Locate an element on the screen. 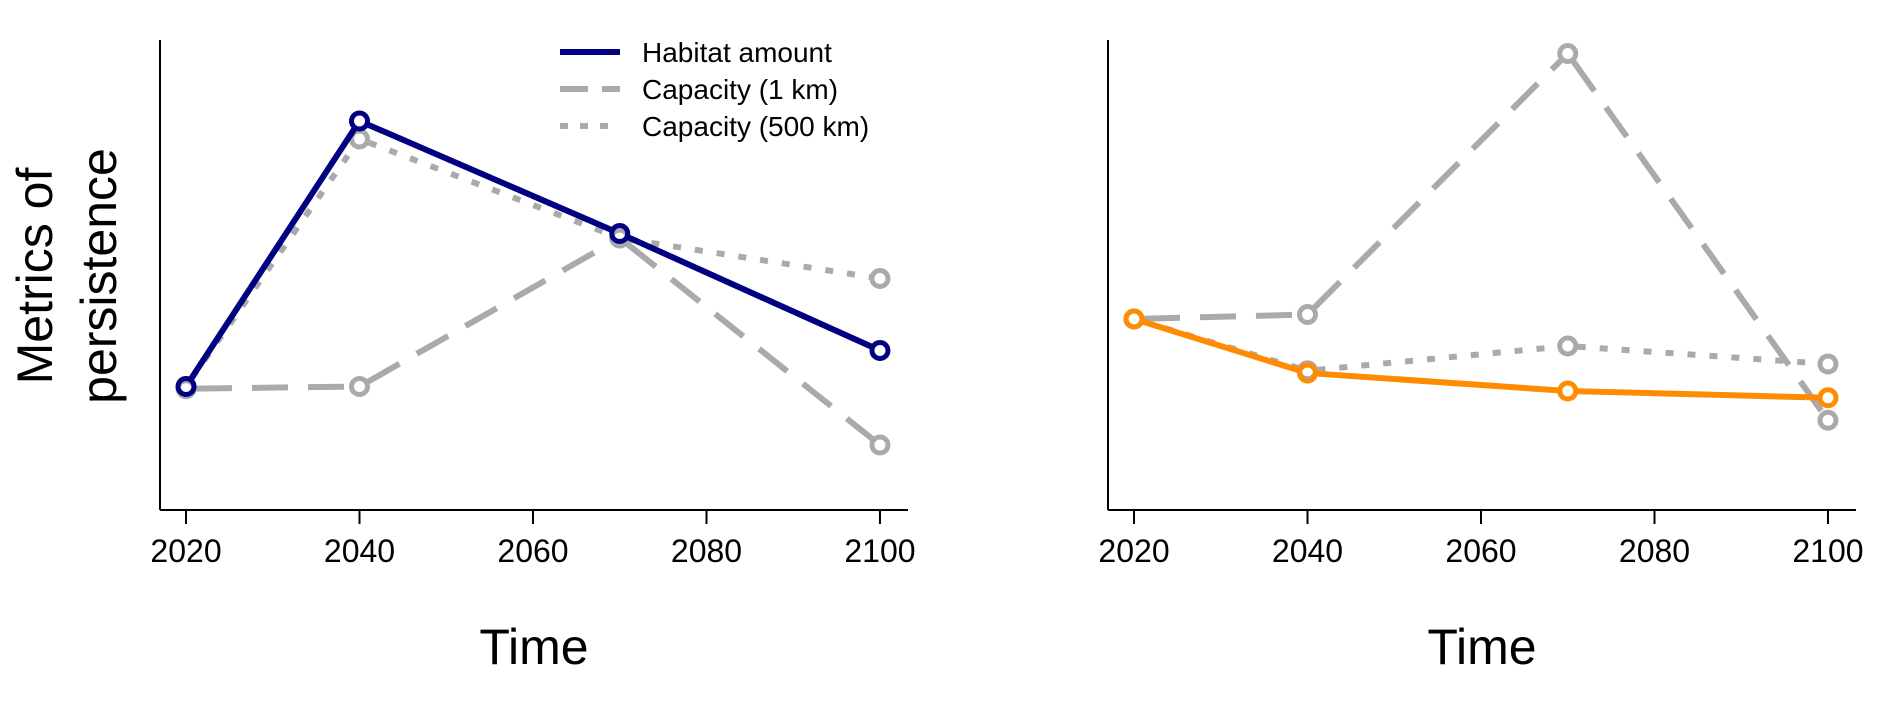 The height and width of the screenshot is (708, 1889). legend-label: Habitat amount is located at coordinates (737, 52).